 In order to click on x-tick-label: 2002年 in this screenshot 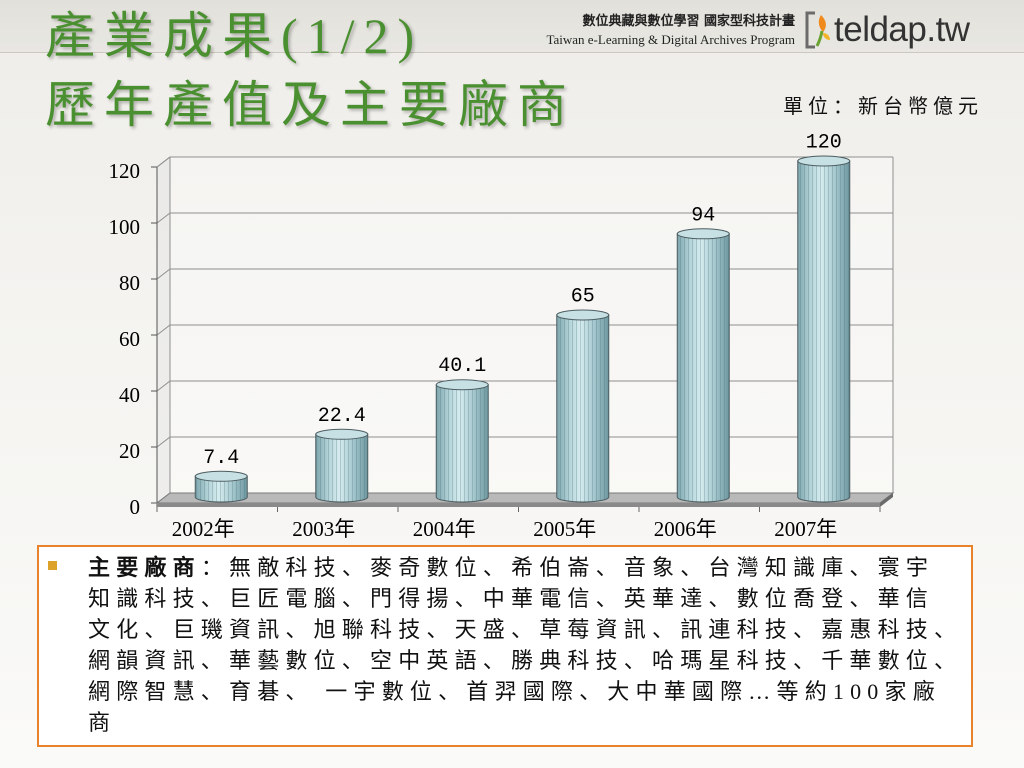, I will do `click(203, 529)`.